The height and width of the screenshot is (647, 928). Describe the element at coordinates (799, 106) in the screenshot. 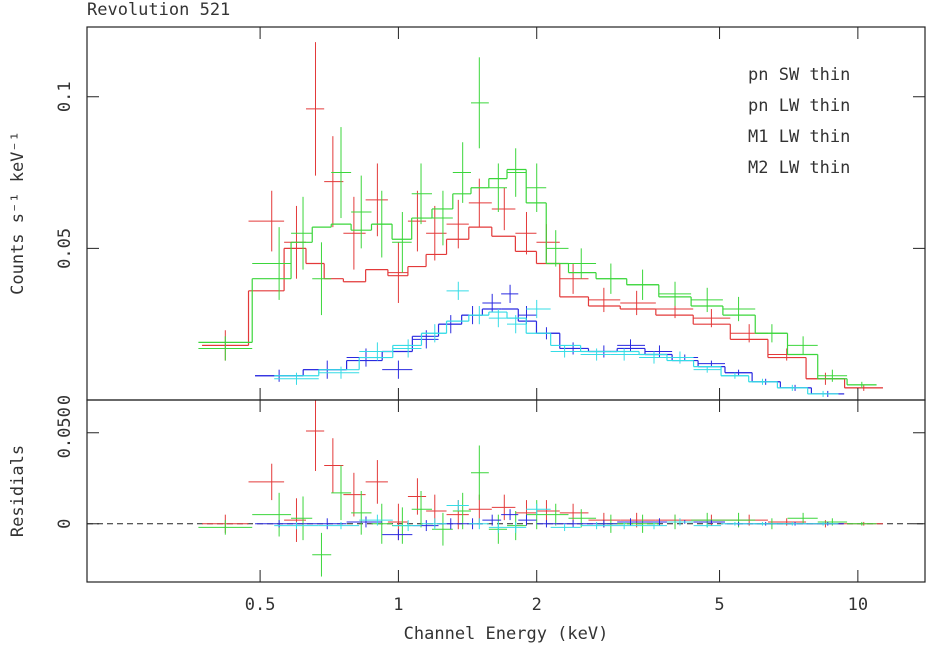

I see `legend-entry: pn LW thin` at that location.